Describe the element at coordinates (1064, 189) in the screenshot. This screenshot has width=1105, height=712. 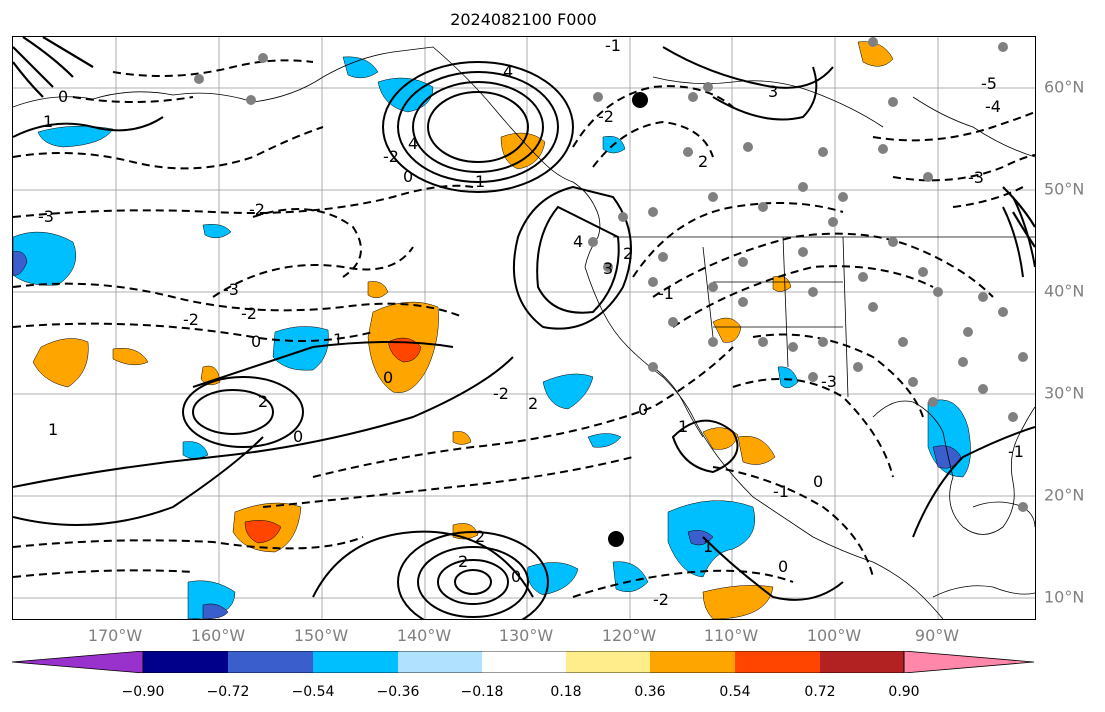
I see `lat-label: 50°N` at that location.